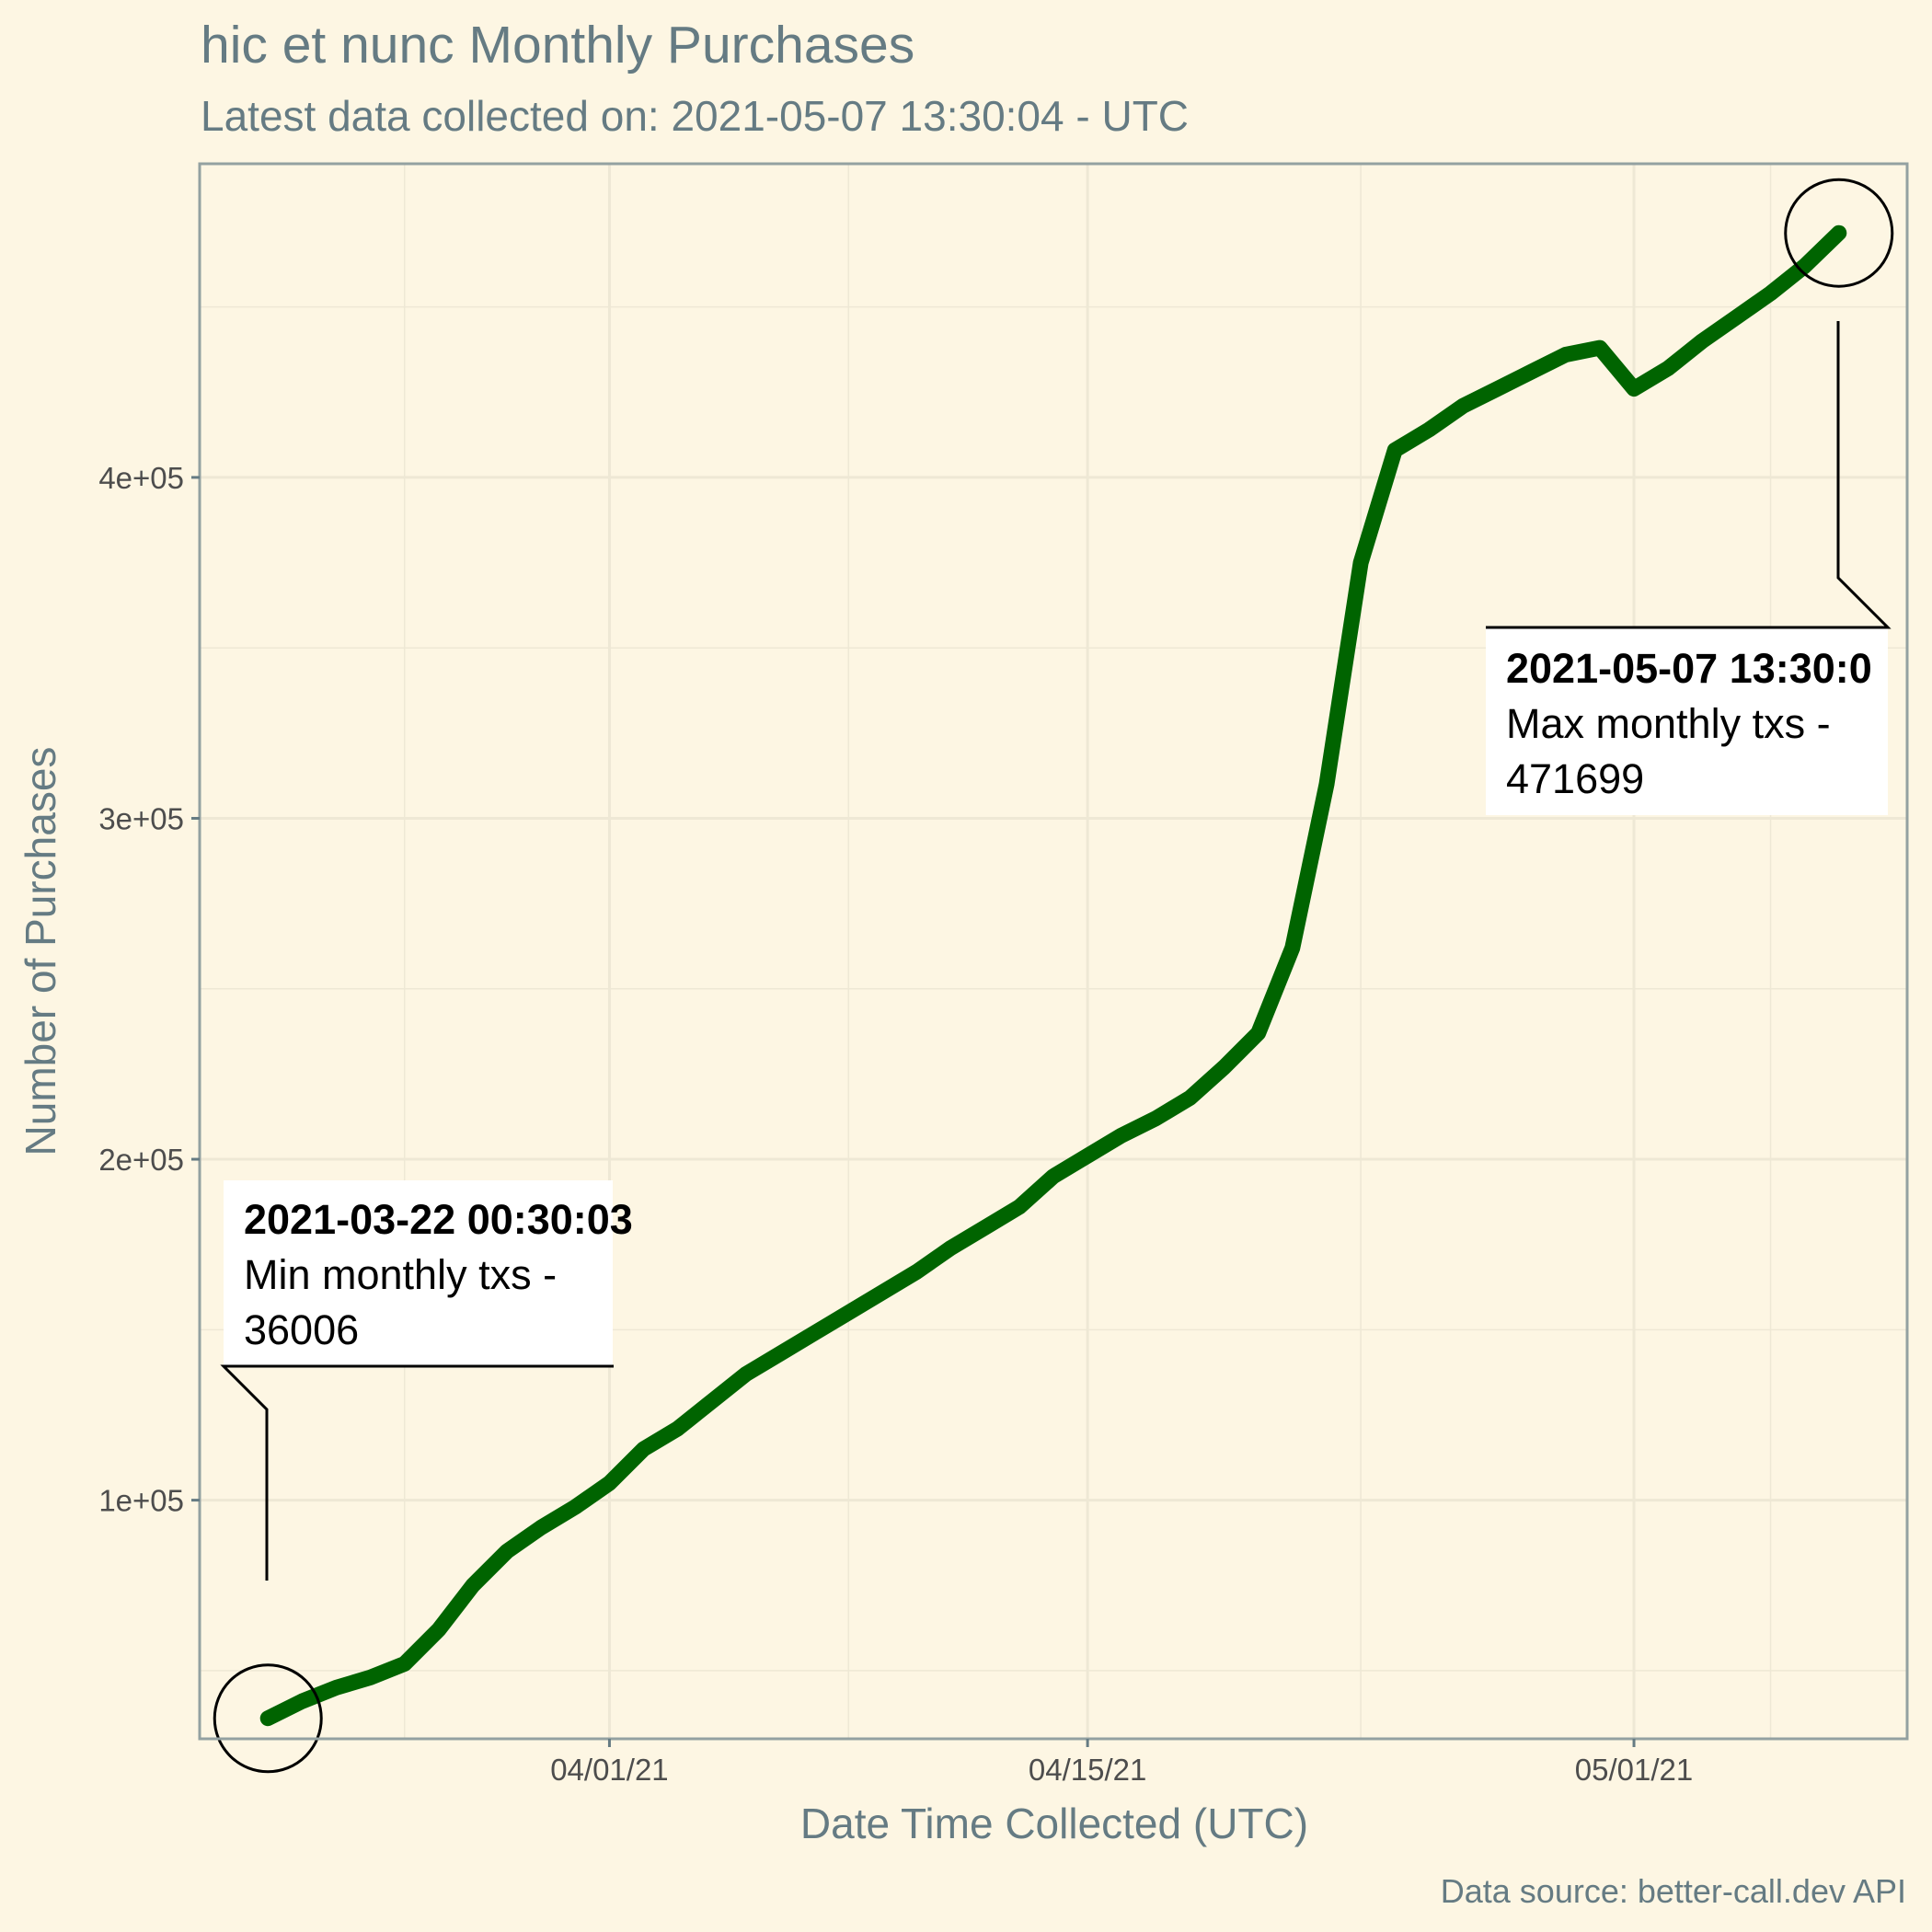 The image size is (1932, 1932). I want to click on max-annotation-connector, so click(1689, 475).